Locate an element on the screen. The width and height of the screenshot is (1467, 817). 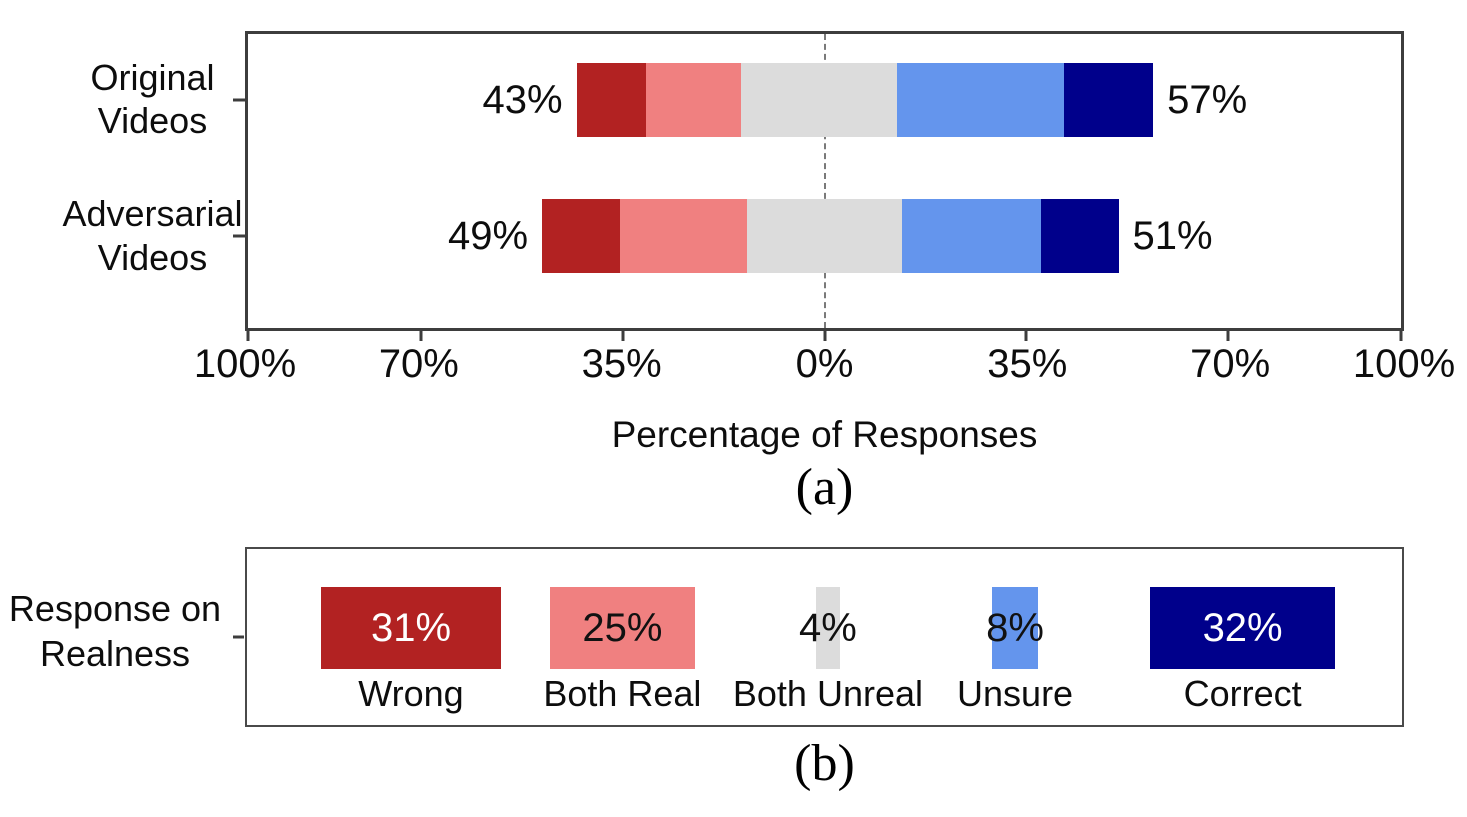
row-label-line: Original is located at coordinates (152, 77).